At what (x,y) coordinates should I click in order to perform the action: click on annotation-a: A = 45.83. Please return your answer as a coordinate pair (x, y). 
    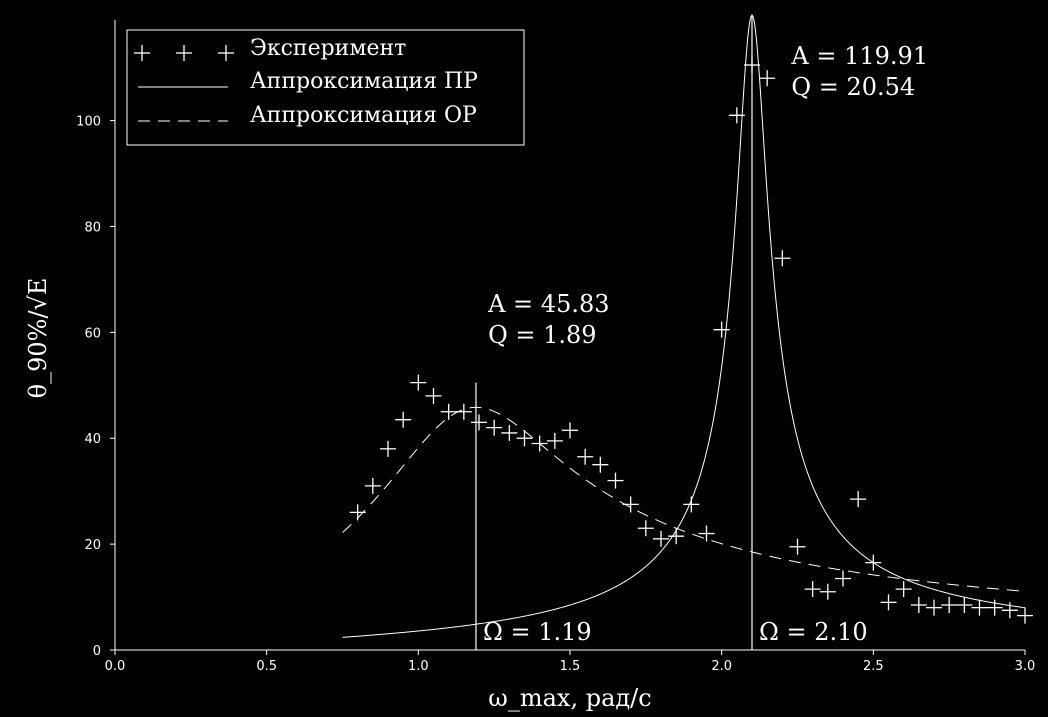
    Looking at the image, I should click on (548, 304).